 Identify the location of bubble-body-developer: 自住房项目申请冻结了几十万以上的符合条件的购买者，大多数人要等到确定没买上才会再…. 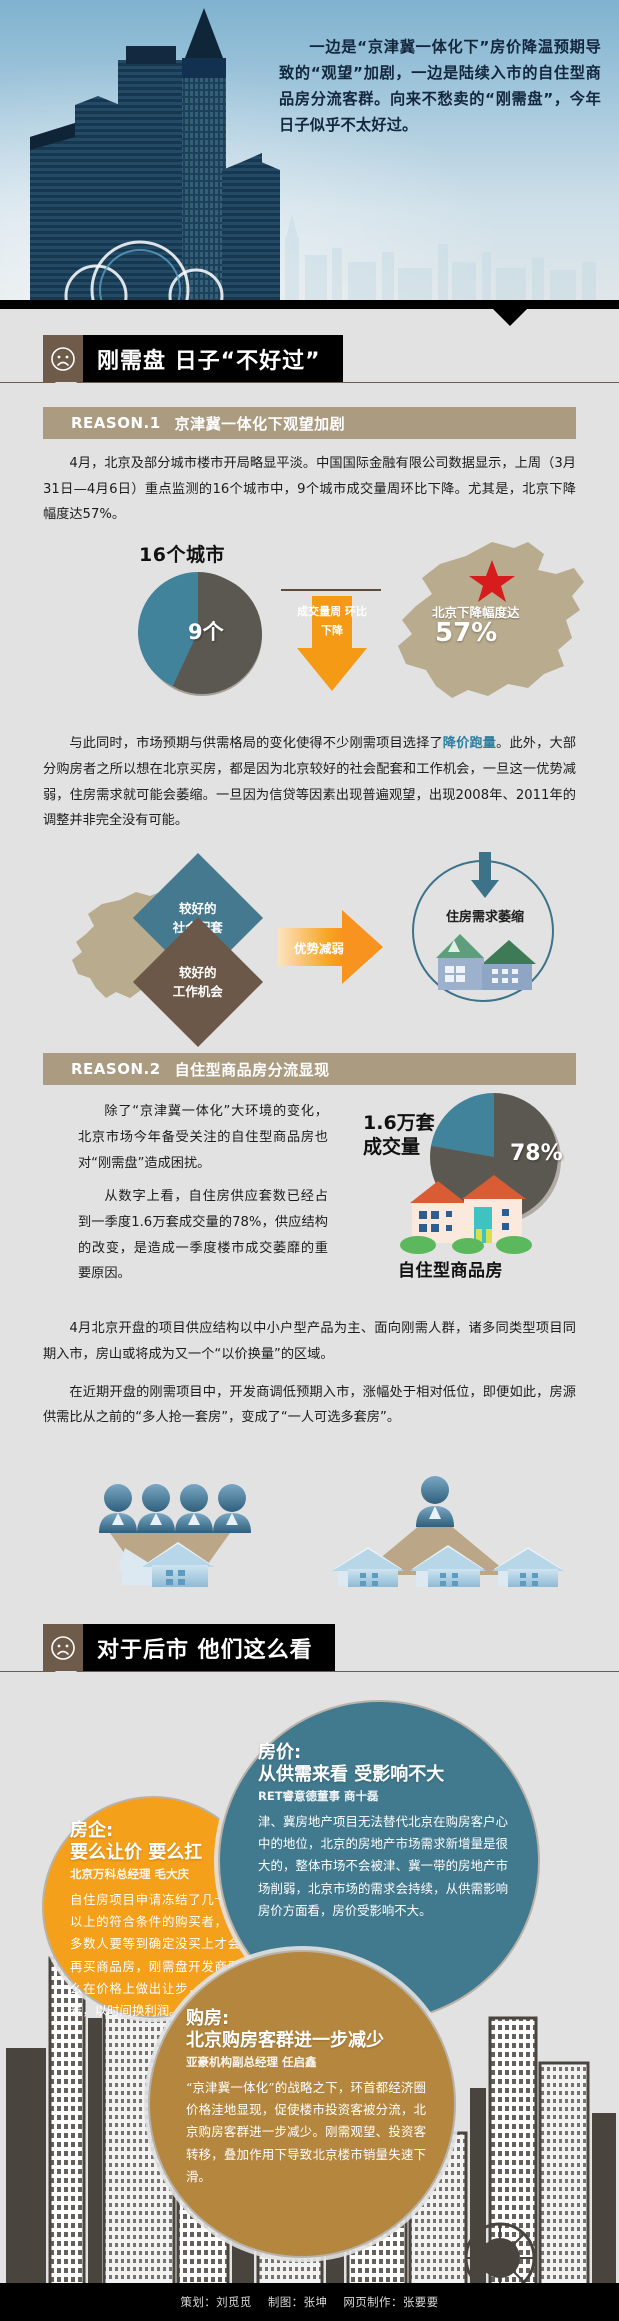
(155, 1955).